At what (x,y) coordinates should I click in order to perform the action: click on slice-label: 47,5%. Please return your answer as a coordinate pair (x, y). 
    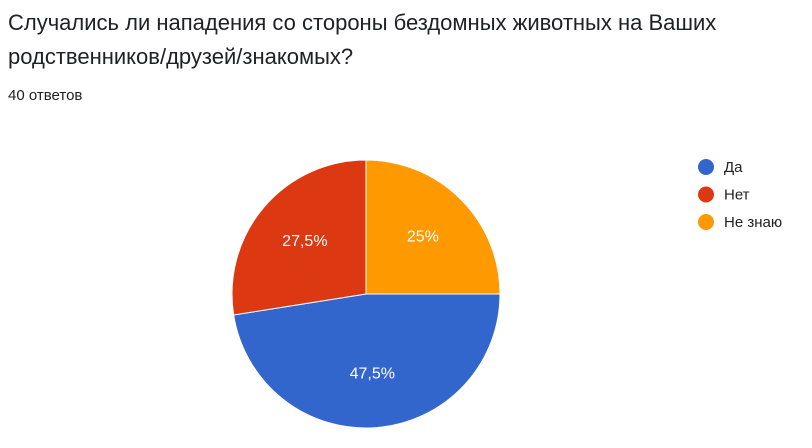
    Looking at the image, I should click on (372, 373).